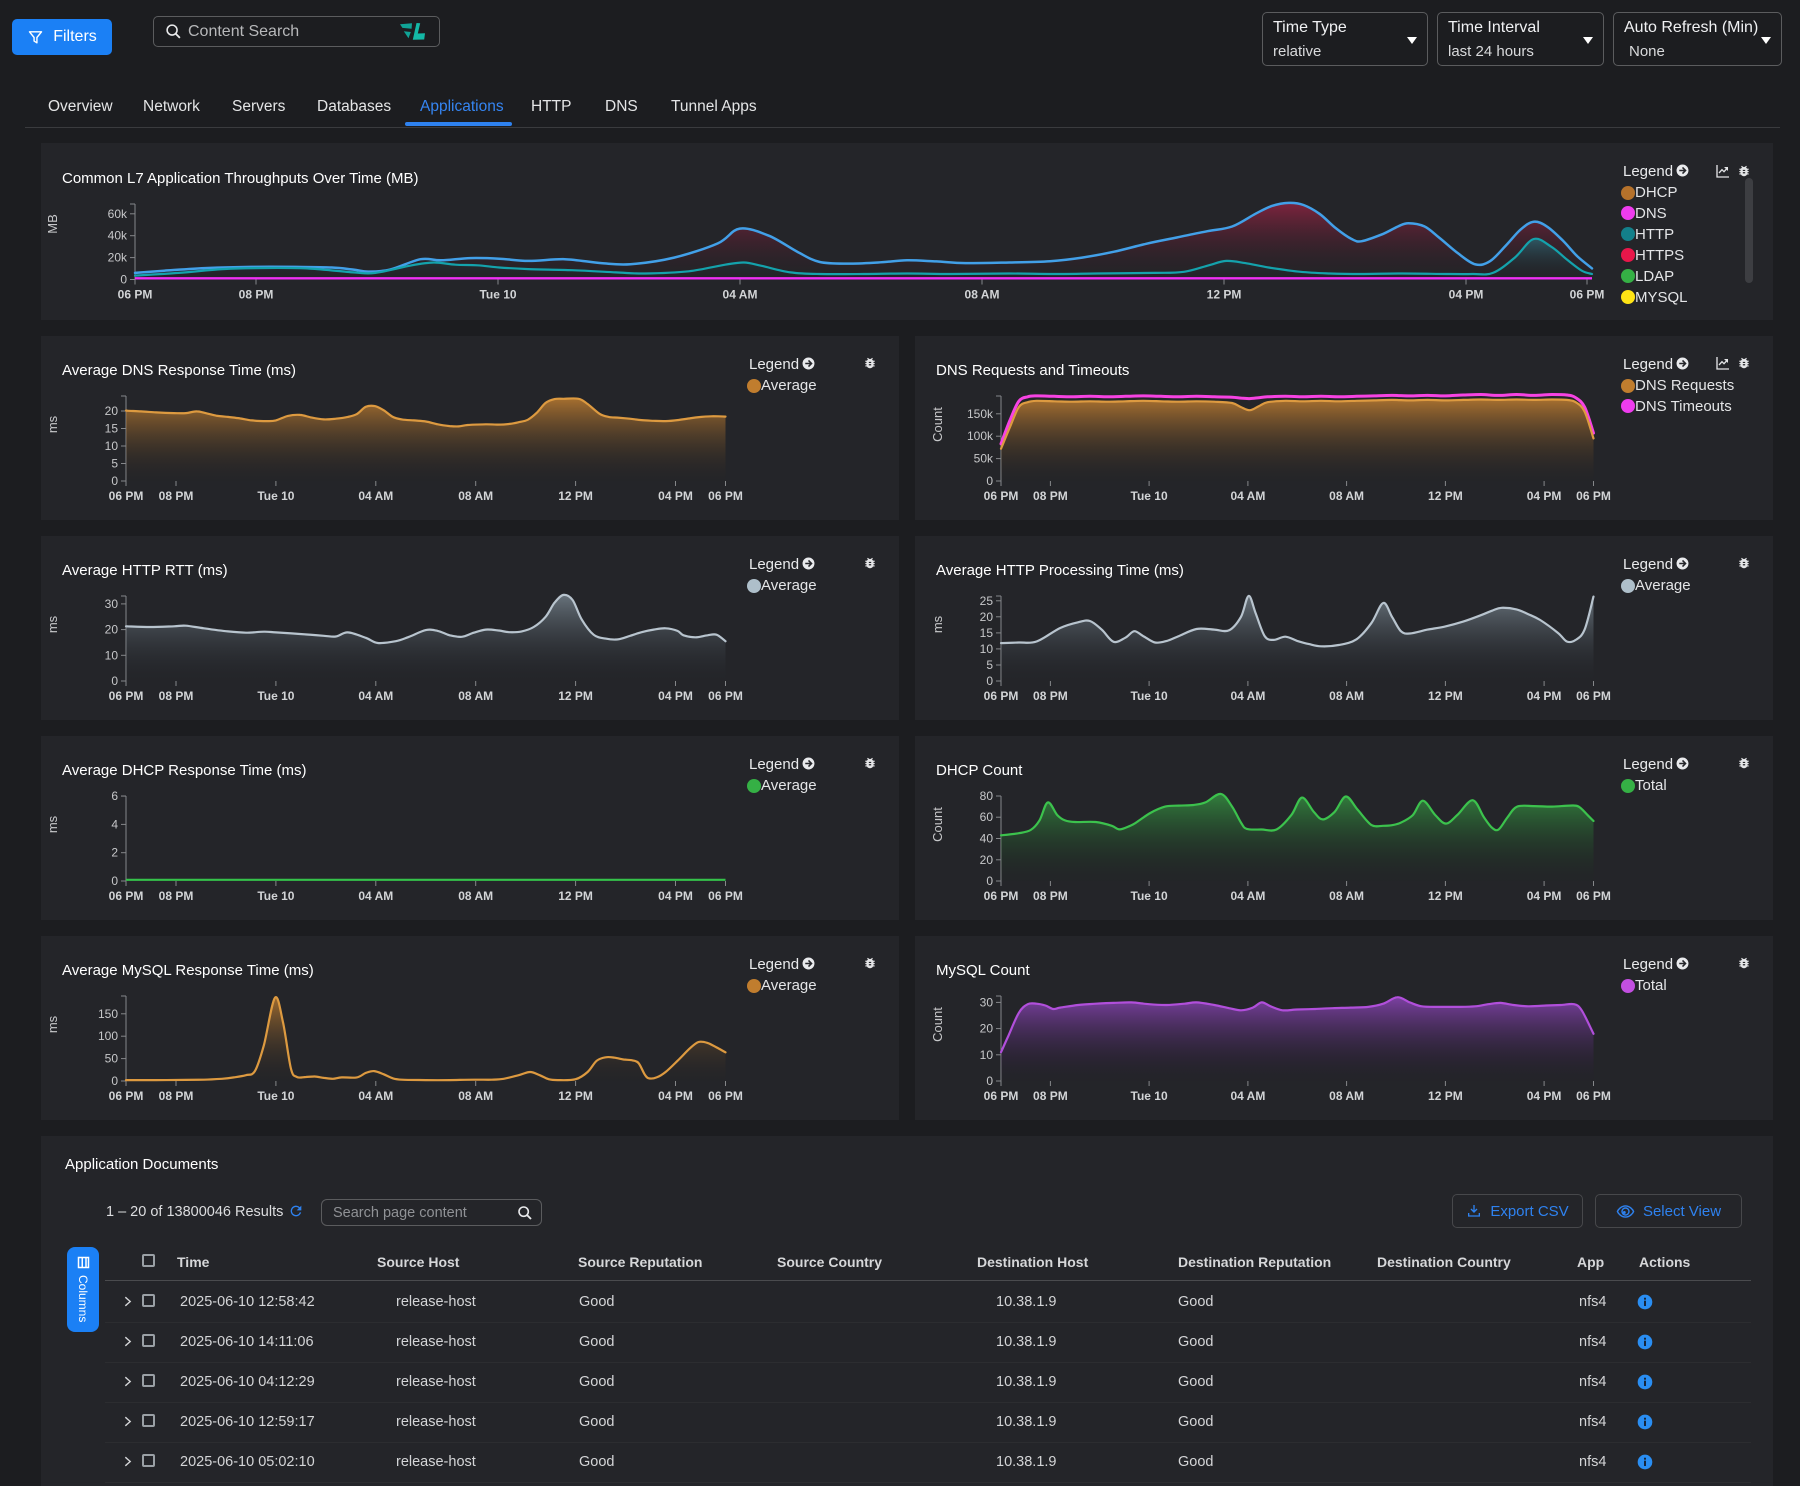  I want to click on svg-text: 40, so click(987, 839).